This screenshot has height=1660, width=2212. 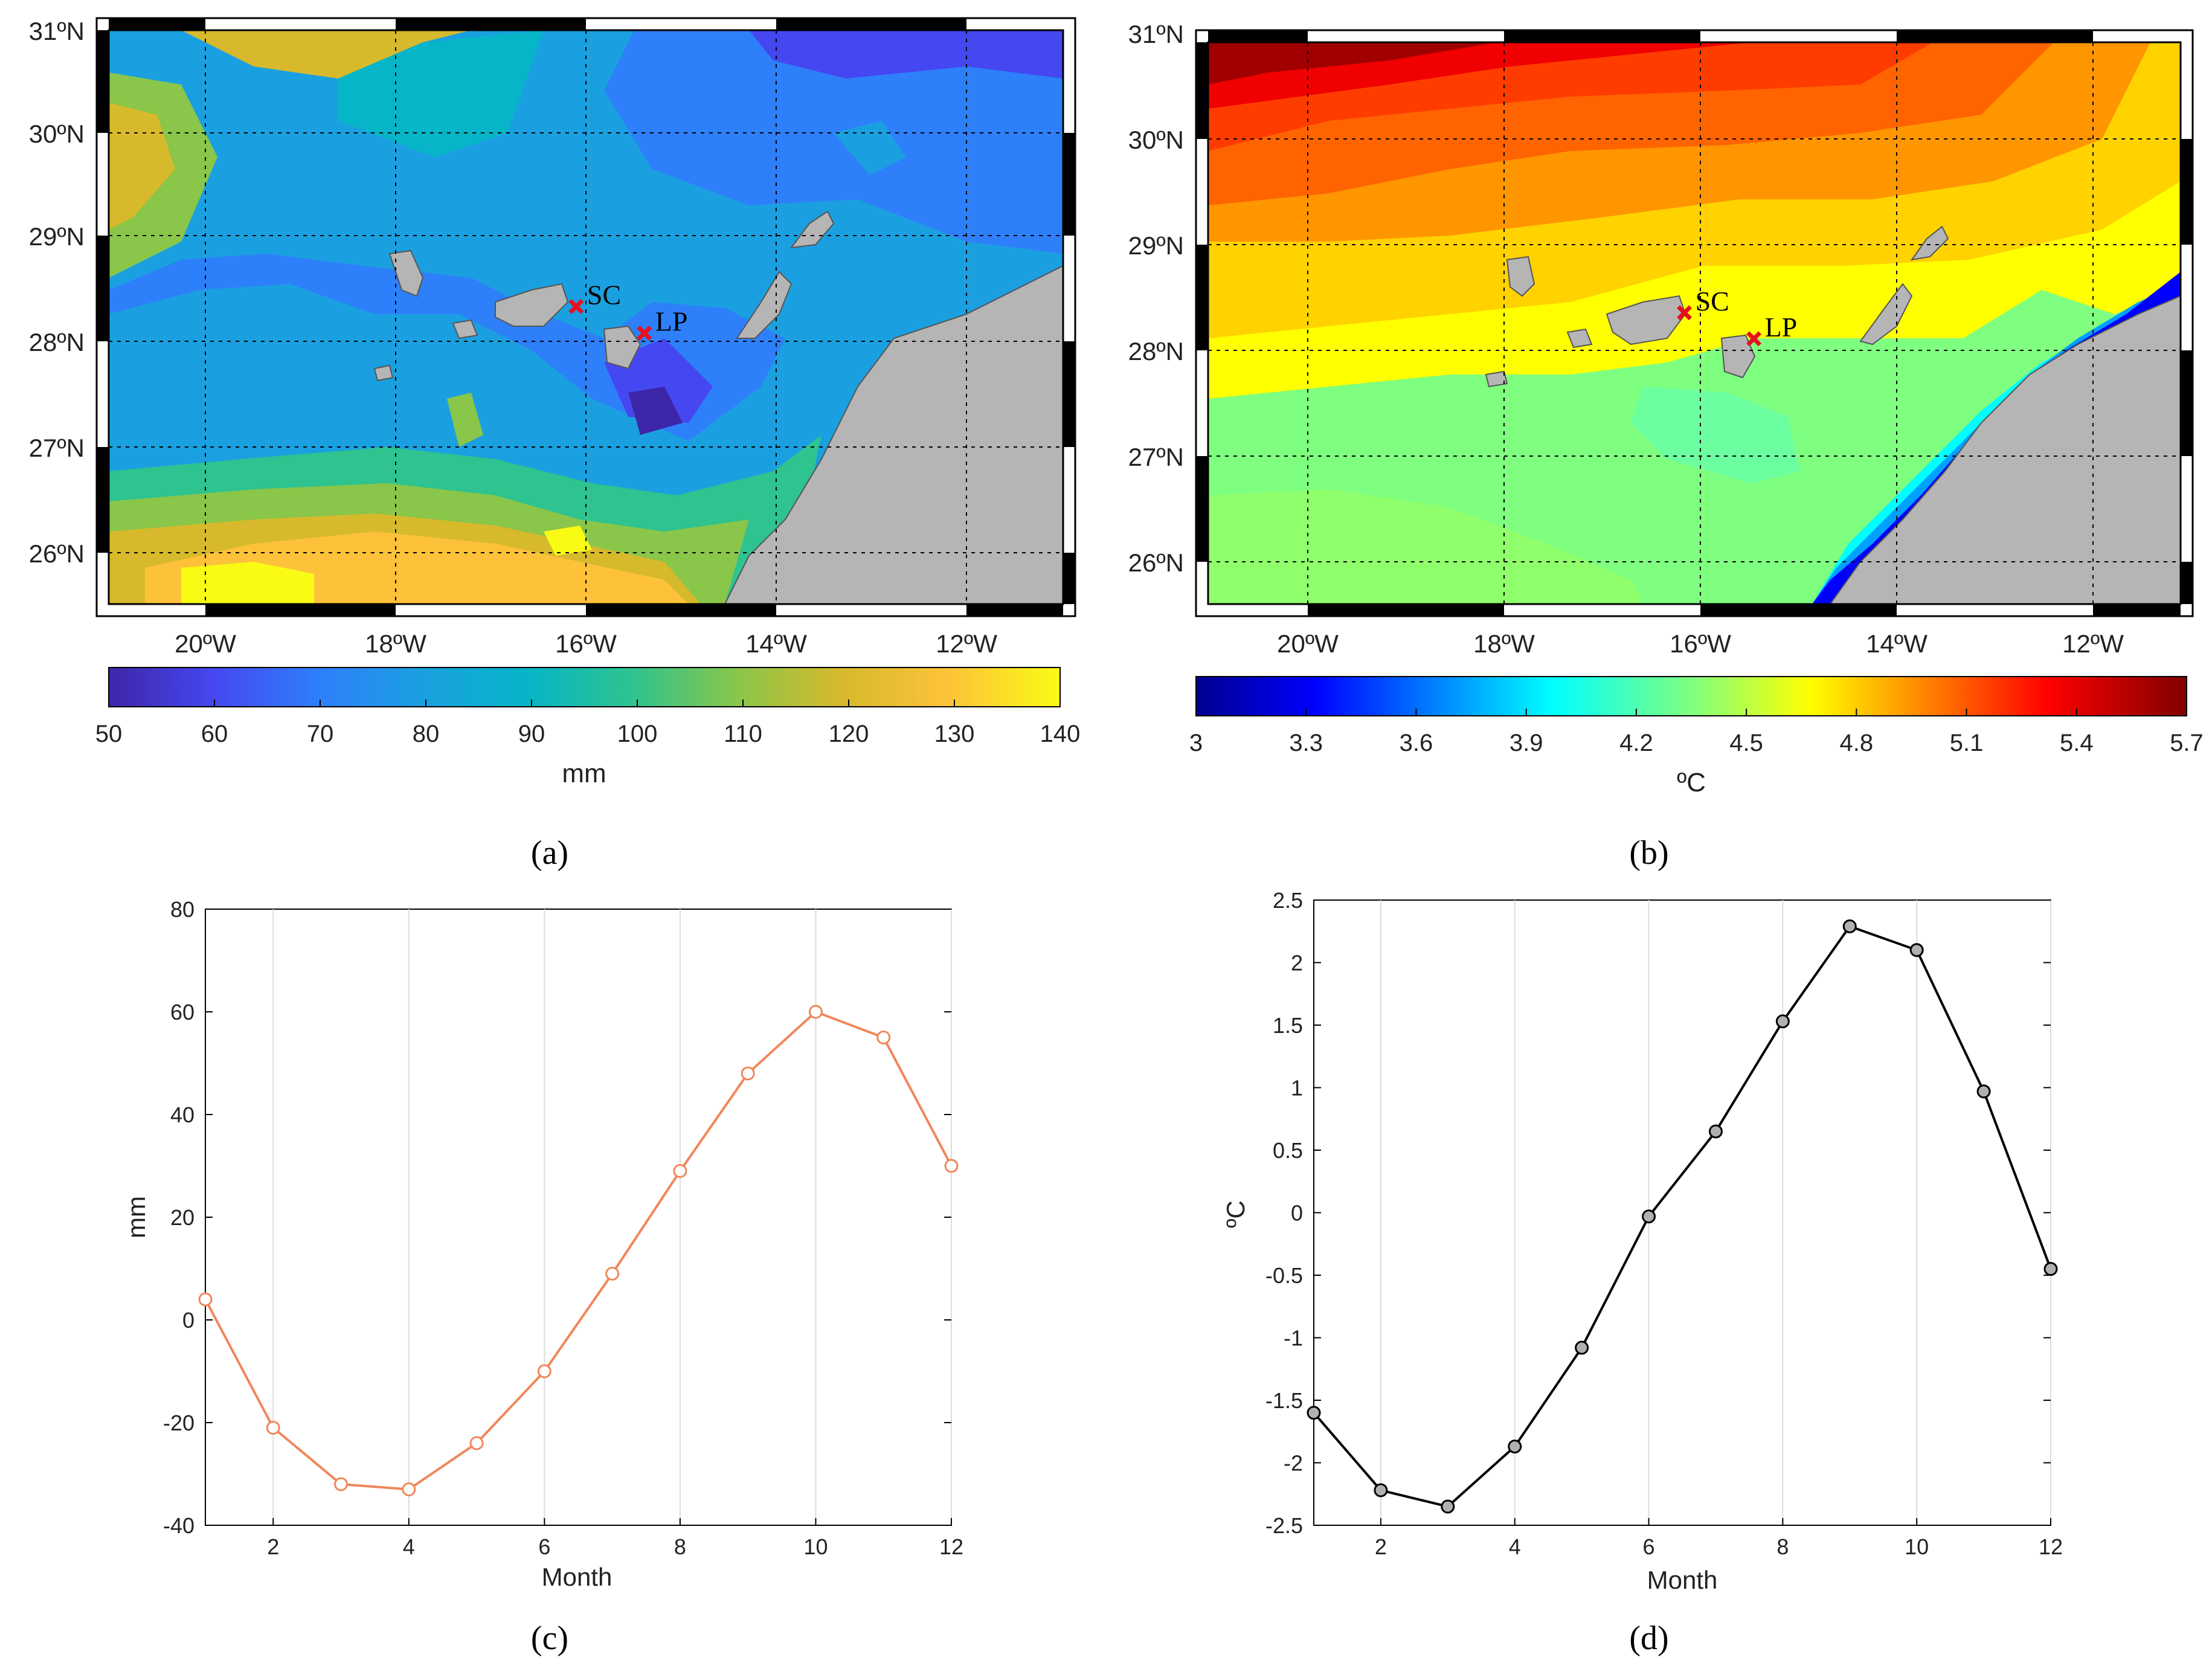 What do you see at coordinates (1782, 1546) in the screenshot?
I see `x-tick-label: 8` at bounding box center [1782, 1546].